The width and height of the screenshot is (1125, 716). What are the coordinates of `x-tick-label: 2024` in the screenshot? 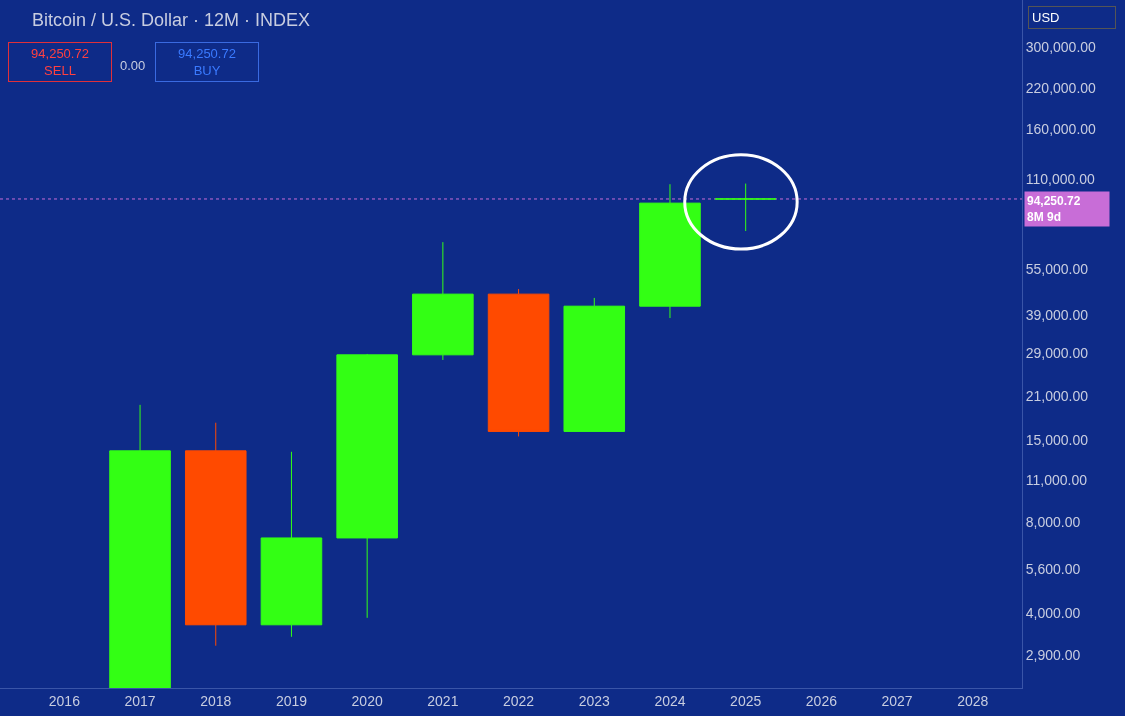 It's located at (670, 700).